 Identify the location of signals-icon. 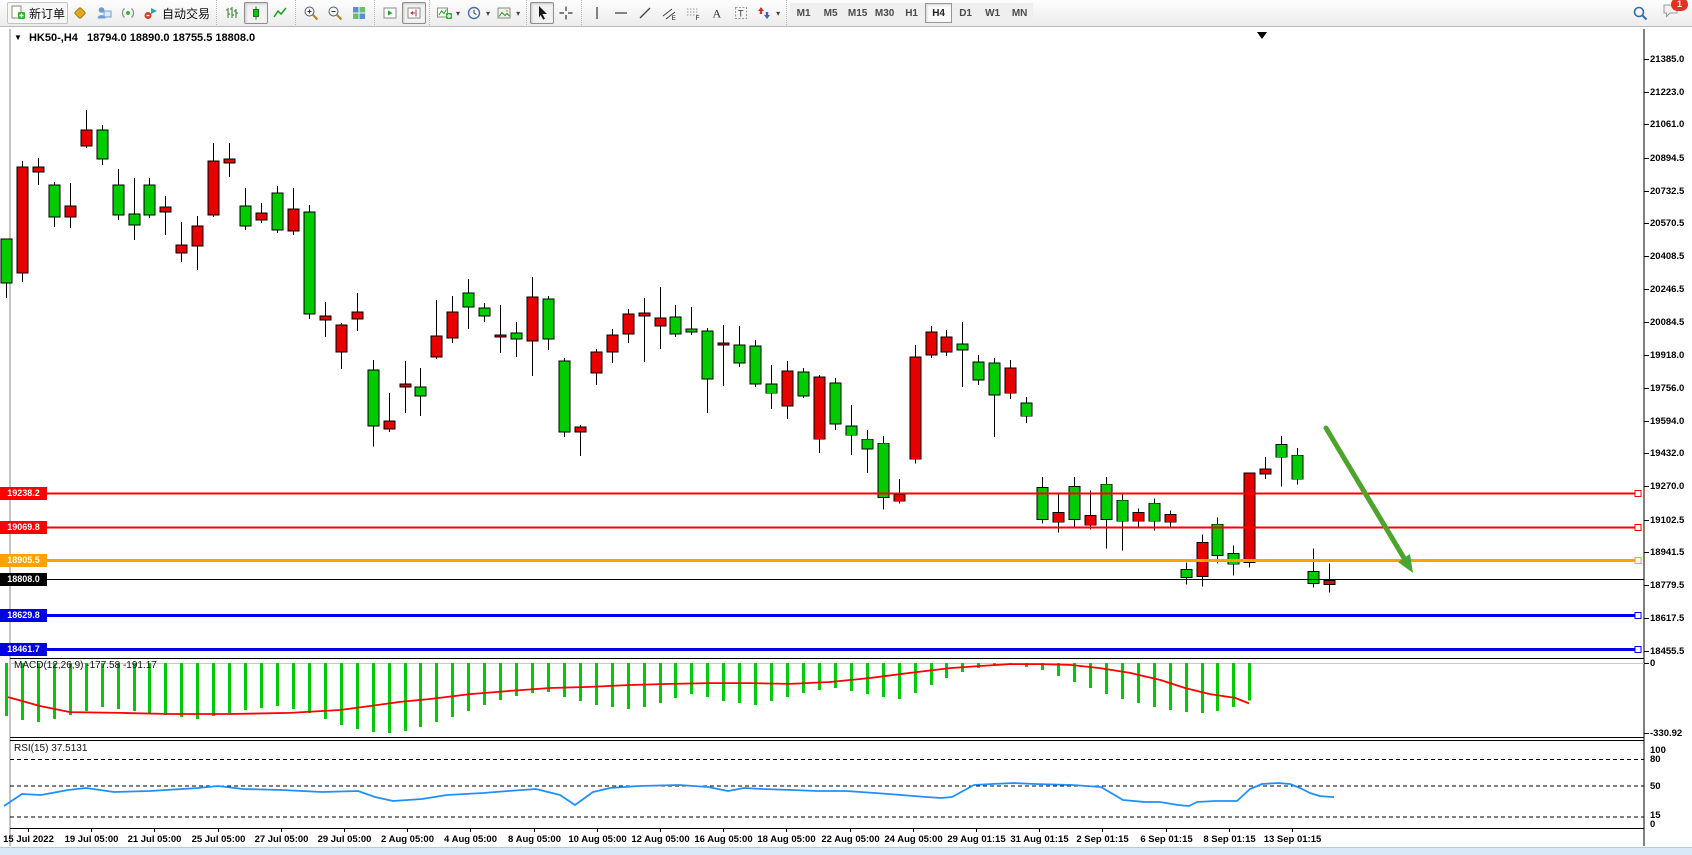
(128, 13).